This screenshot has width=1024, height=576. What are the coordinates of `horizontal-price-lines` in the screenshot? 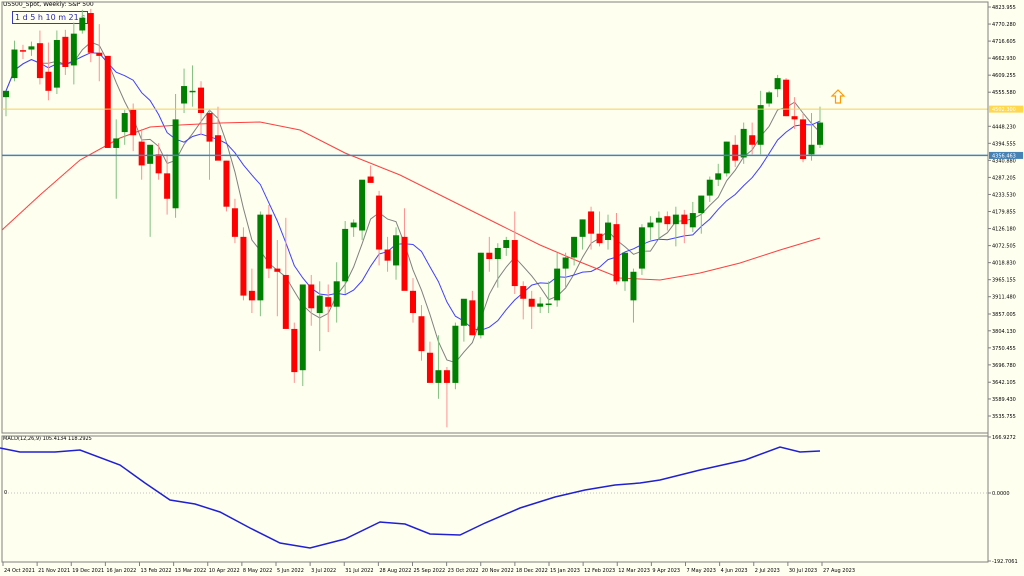 It's located at (495, 132).